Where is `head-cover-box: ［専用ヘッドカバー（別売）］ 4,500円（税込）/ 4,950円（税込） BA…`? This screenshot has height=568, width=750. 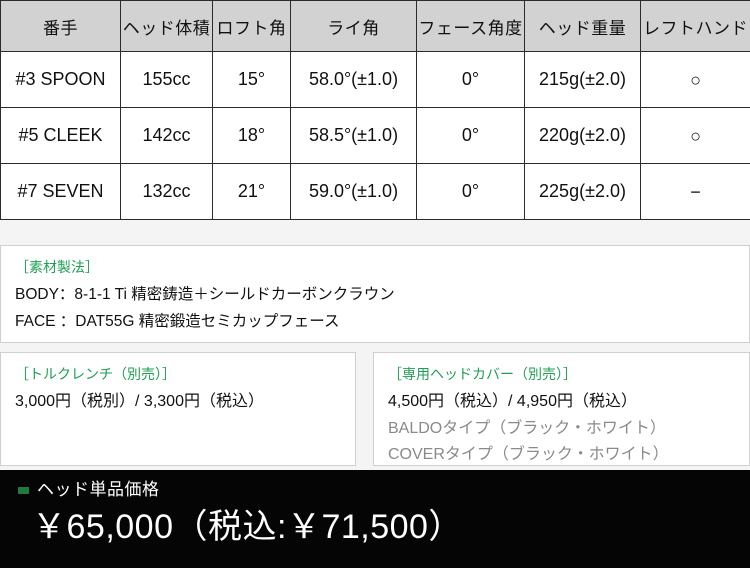
head-cover-box: ［専用ヘッドカバー（別売）］ 4,500円（税込）/ 4,950円（税込） BA… is located at coordinates (561, 409).